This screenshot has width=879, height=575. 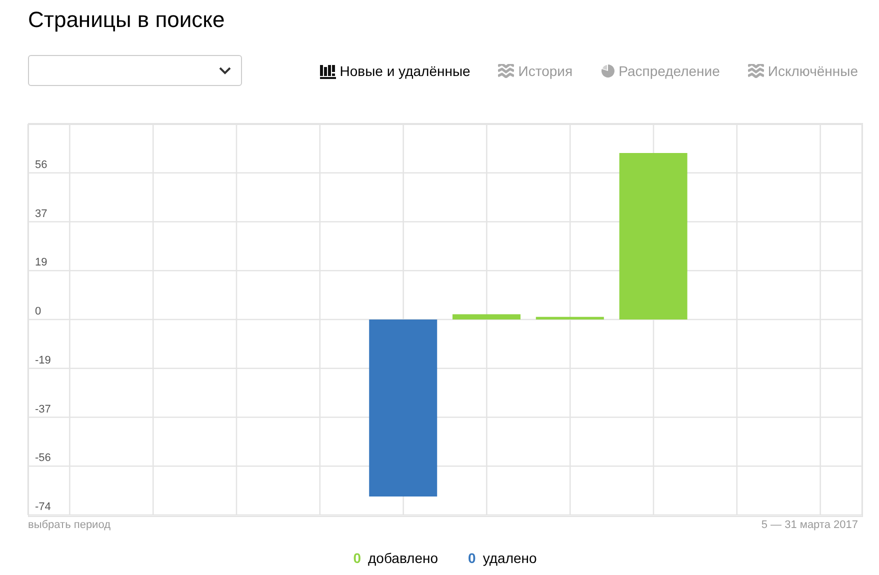 I want to click on text: 5 — 31 марта 2017, so click(x=809, y=525).